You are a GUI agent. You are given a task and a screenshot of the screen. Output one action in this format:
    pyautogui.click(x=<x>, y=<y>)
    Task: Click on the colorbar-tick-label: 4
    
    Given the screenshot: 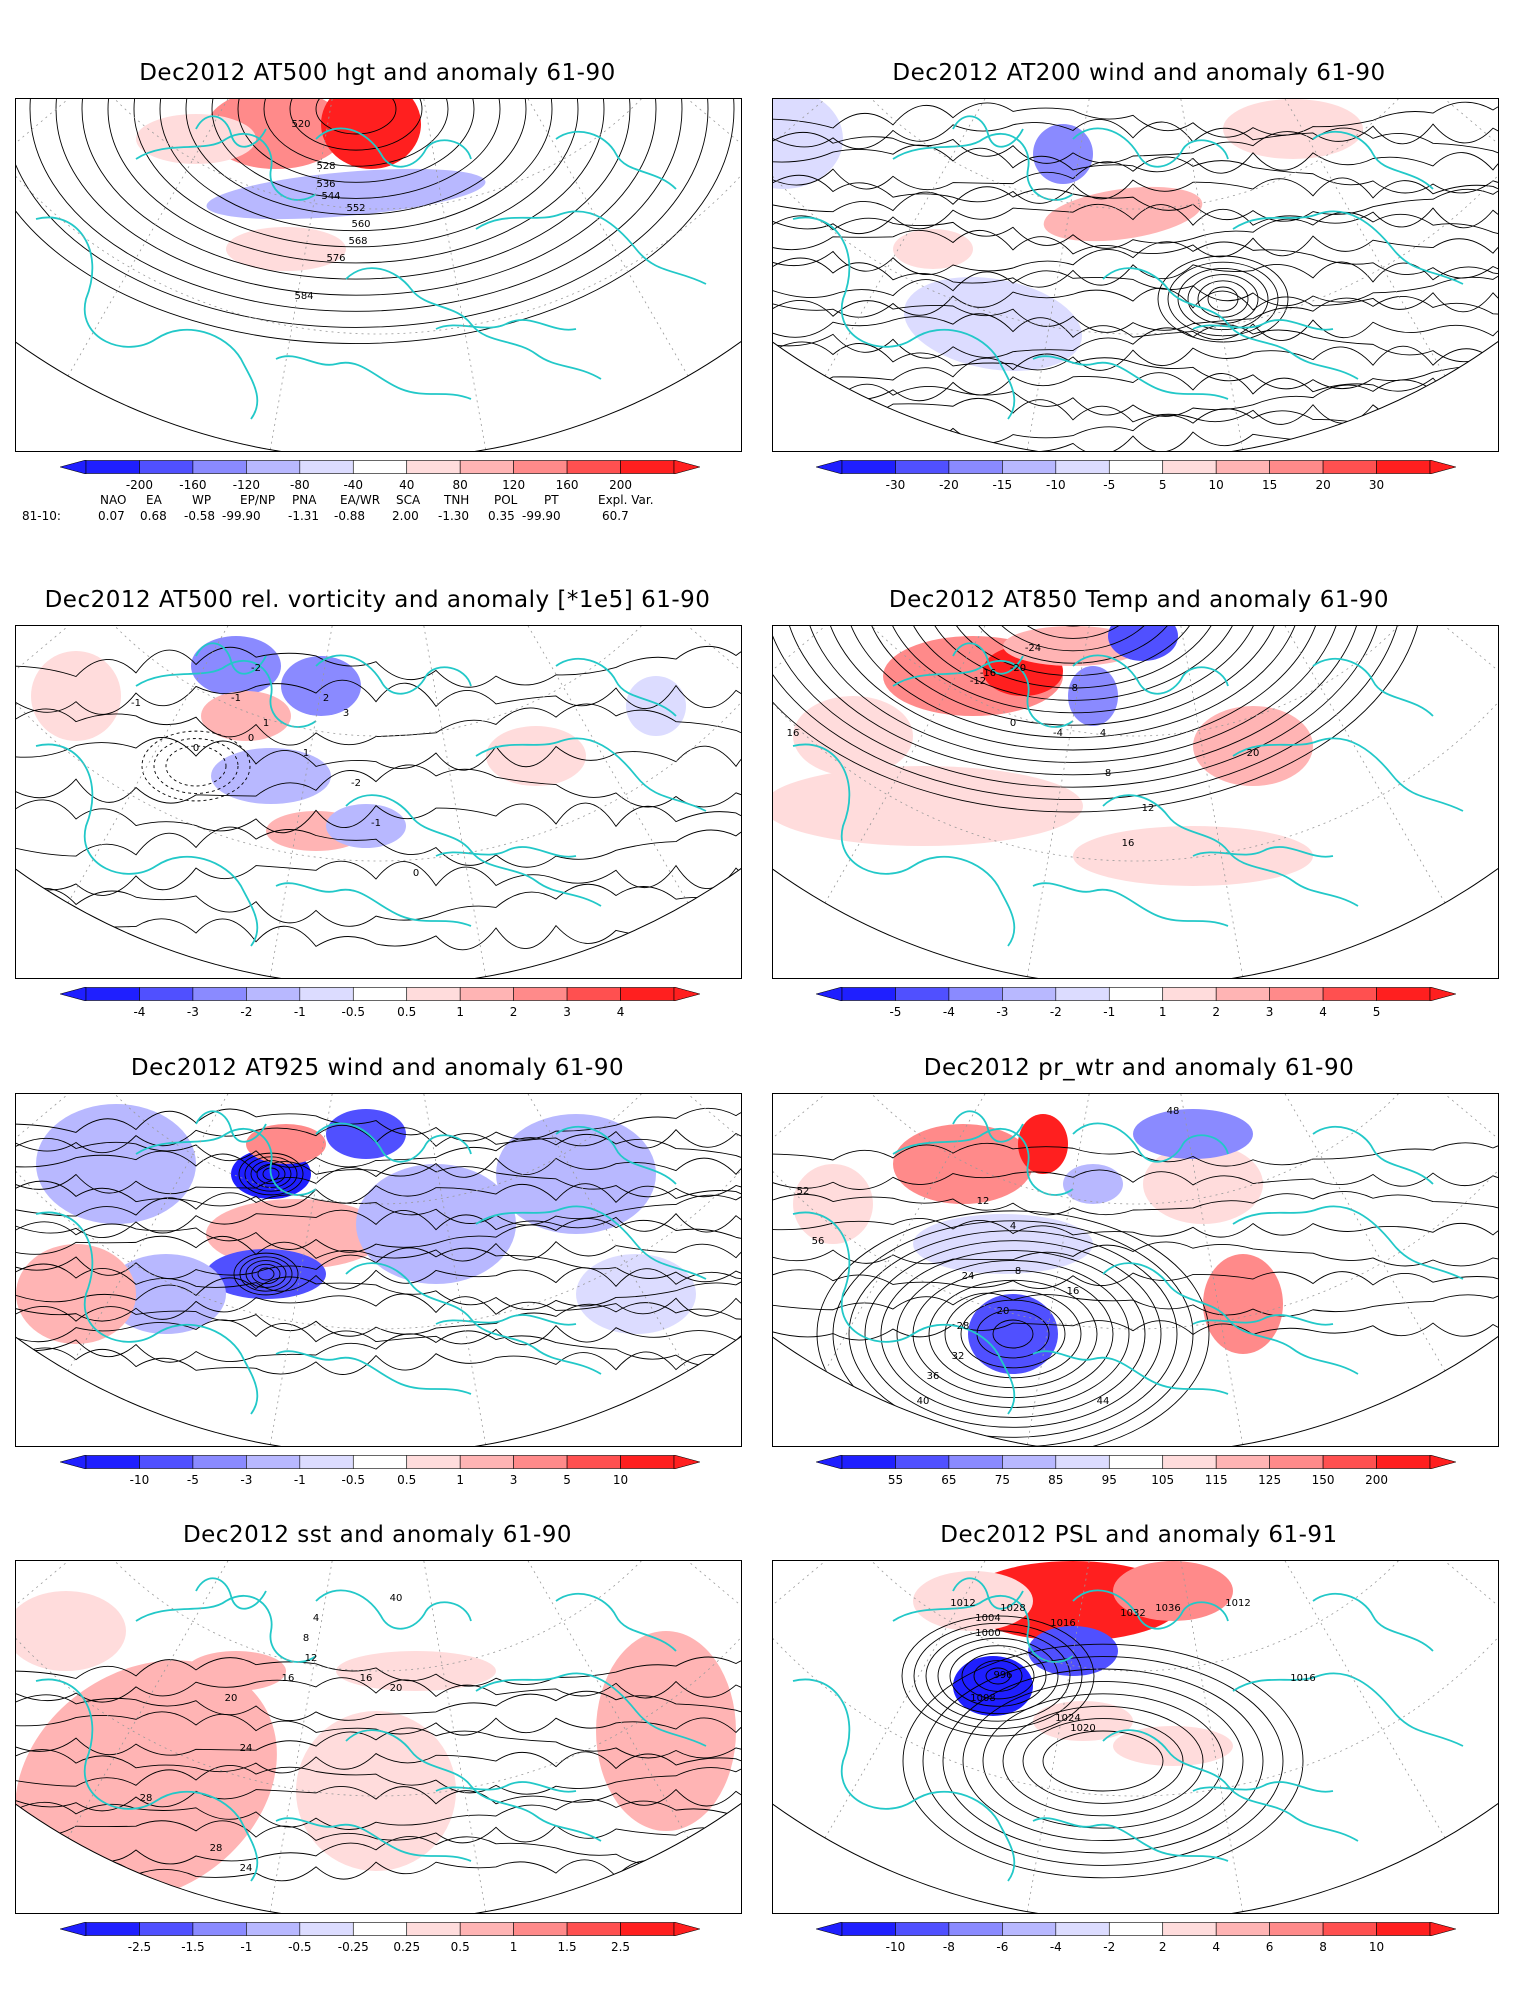 What is the action you would take?
    pyautogui.click(x=620, y=1012)
    